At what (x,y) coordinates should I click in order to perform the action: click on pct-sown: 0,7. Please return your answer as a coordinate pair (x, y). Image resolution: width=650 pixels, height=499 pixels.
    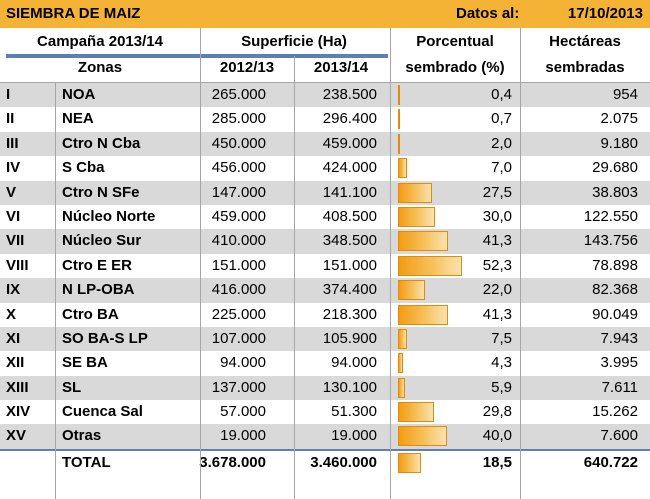
    Looking at the image, I should click on (501, 119).